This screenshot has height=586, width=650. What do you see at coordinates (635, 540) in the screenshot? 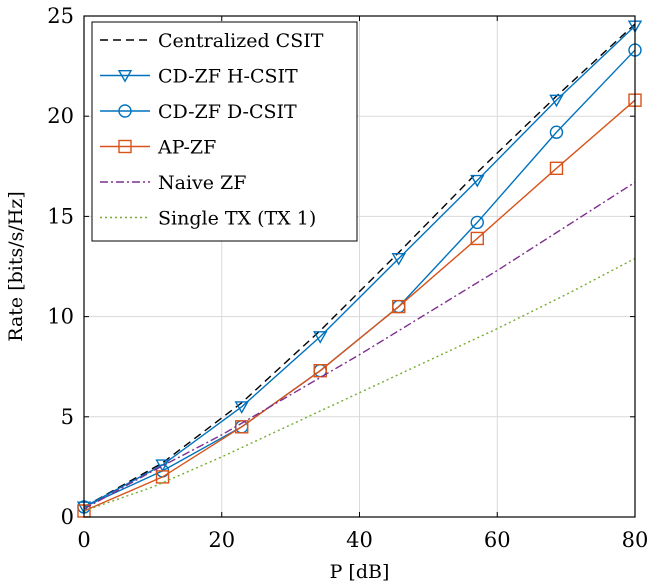
I see `x-tick-label: 80` at bounding box center [635, 540].